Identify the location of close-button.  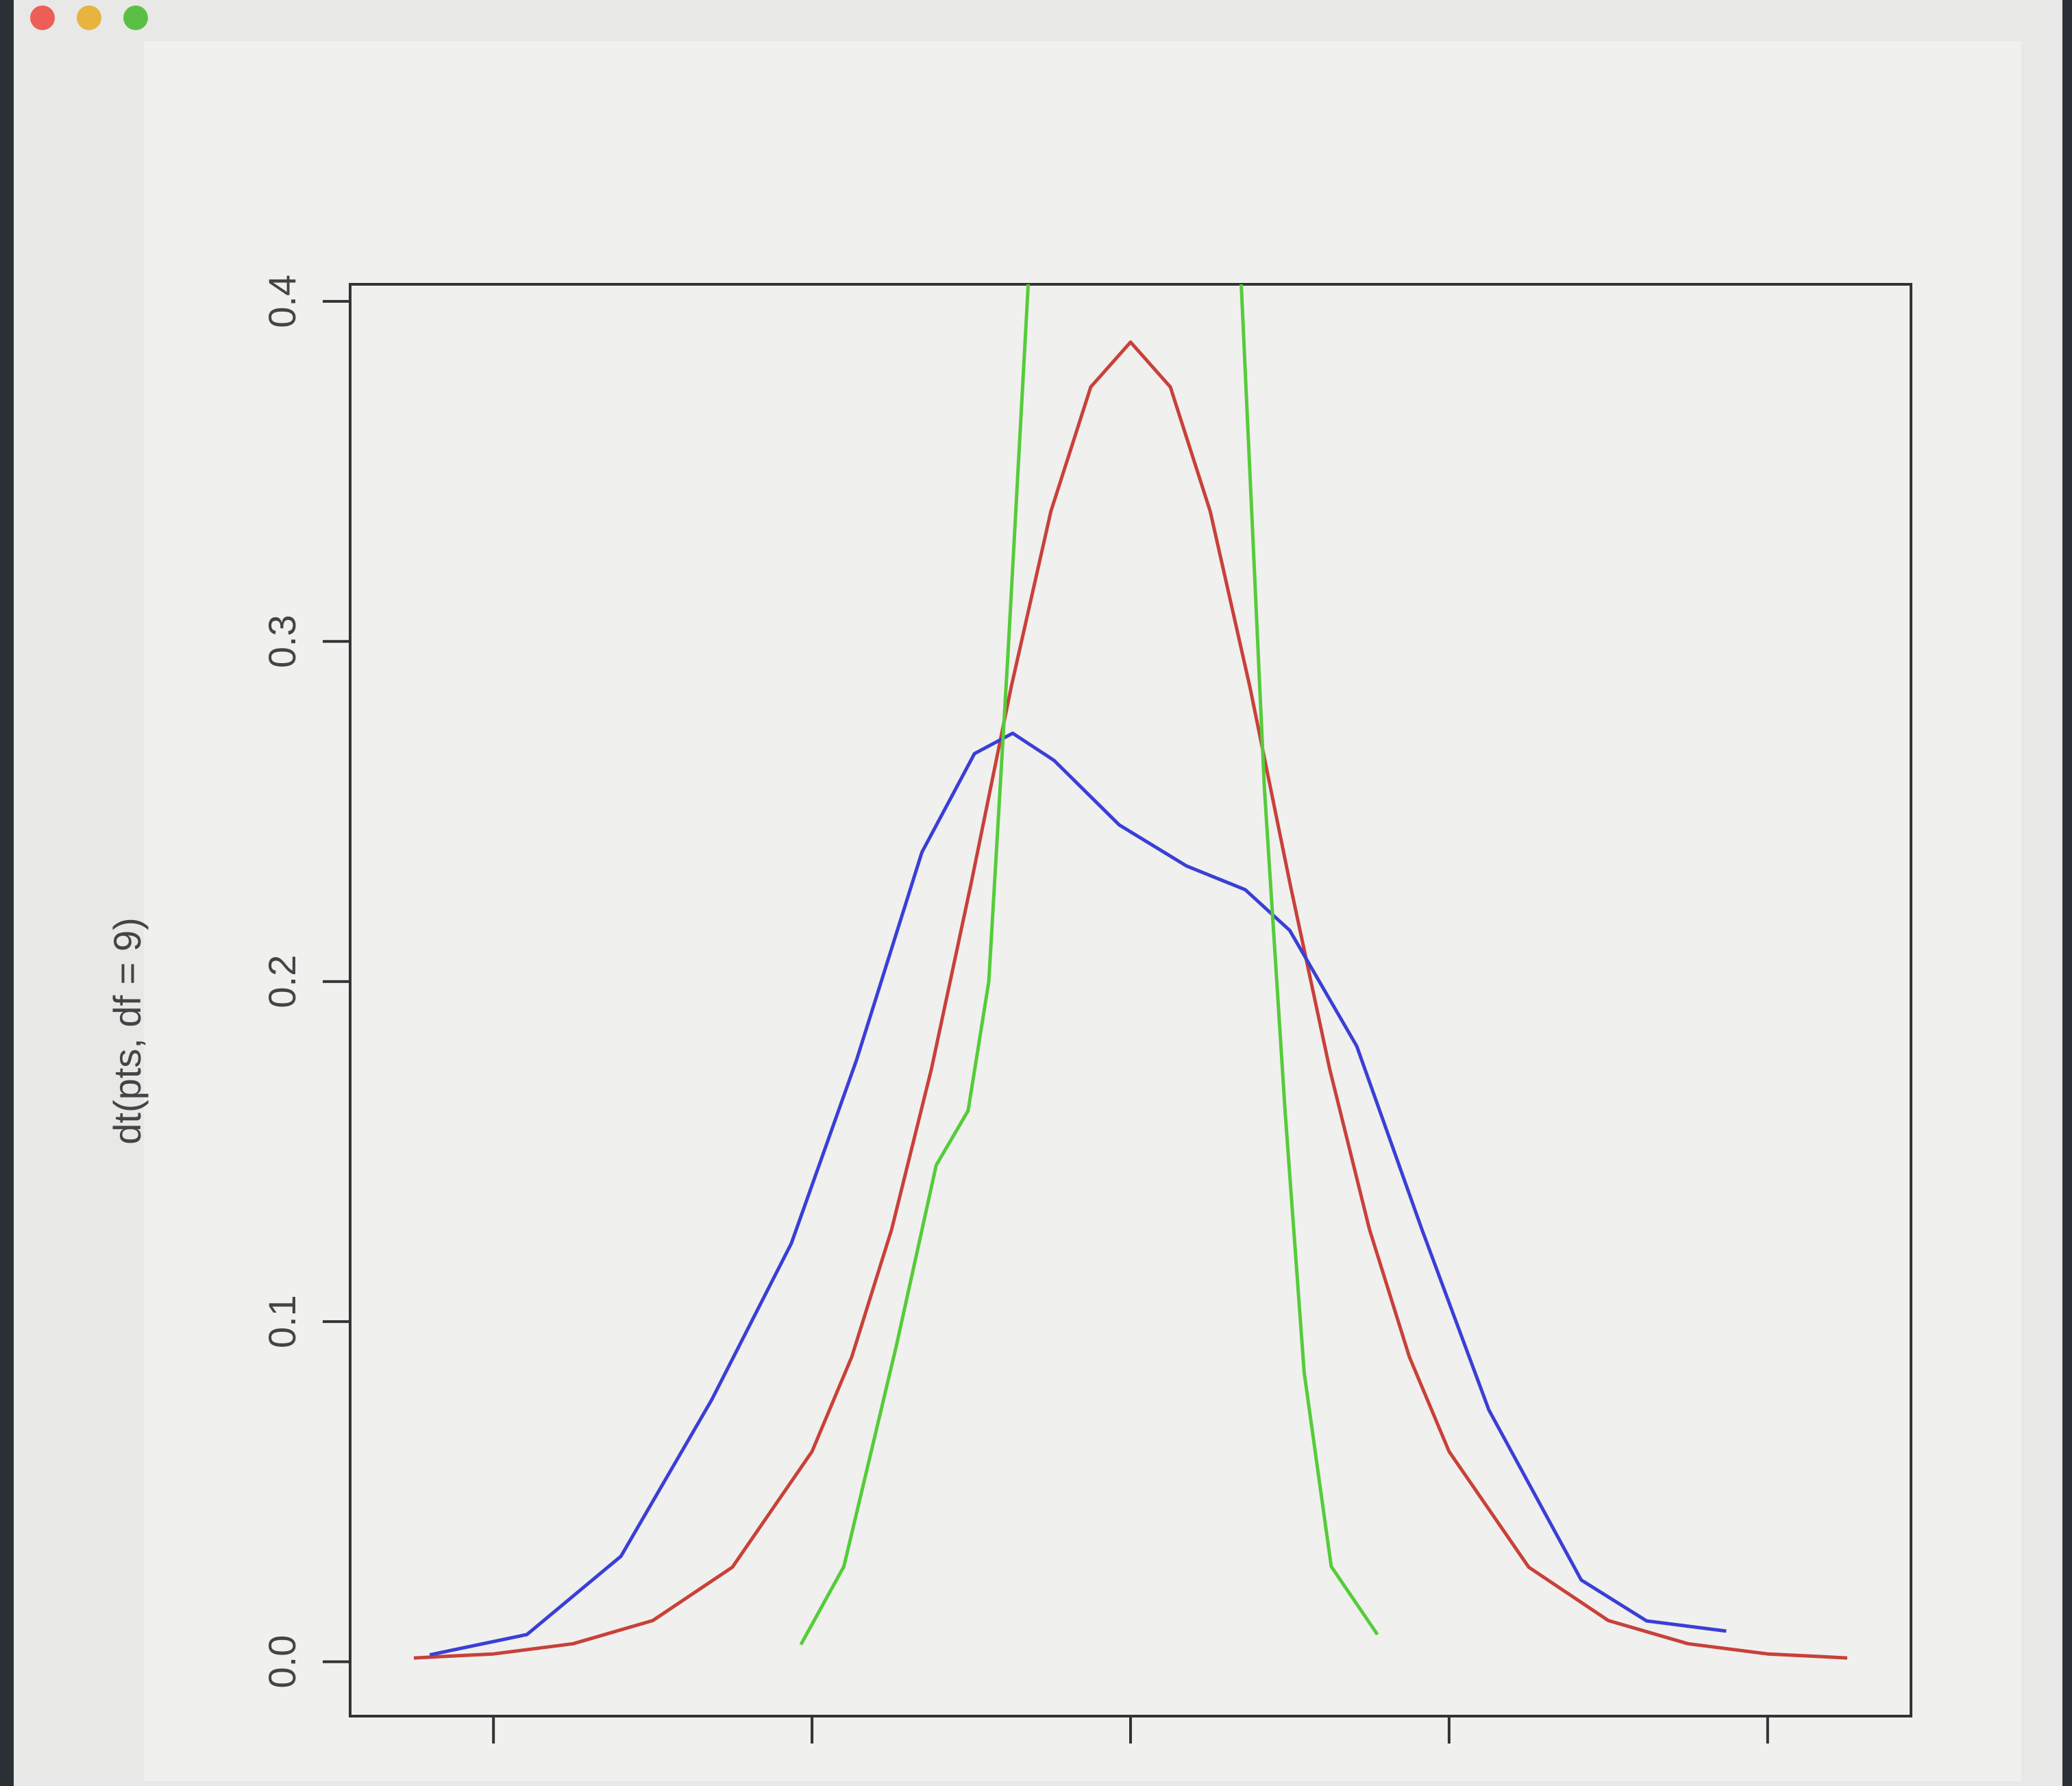
(42, 17).